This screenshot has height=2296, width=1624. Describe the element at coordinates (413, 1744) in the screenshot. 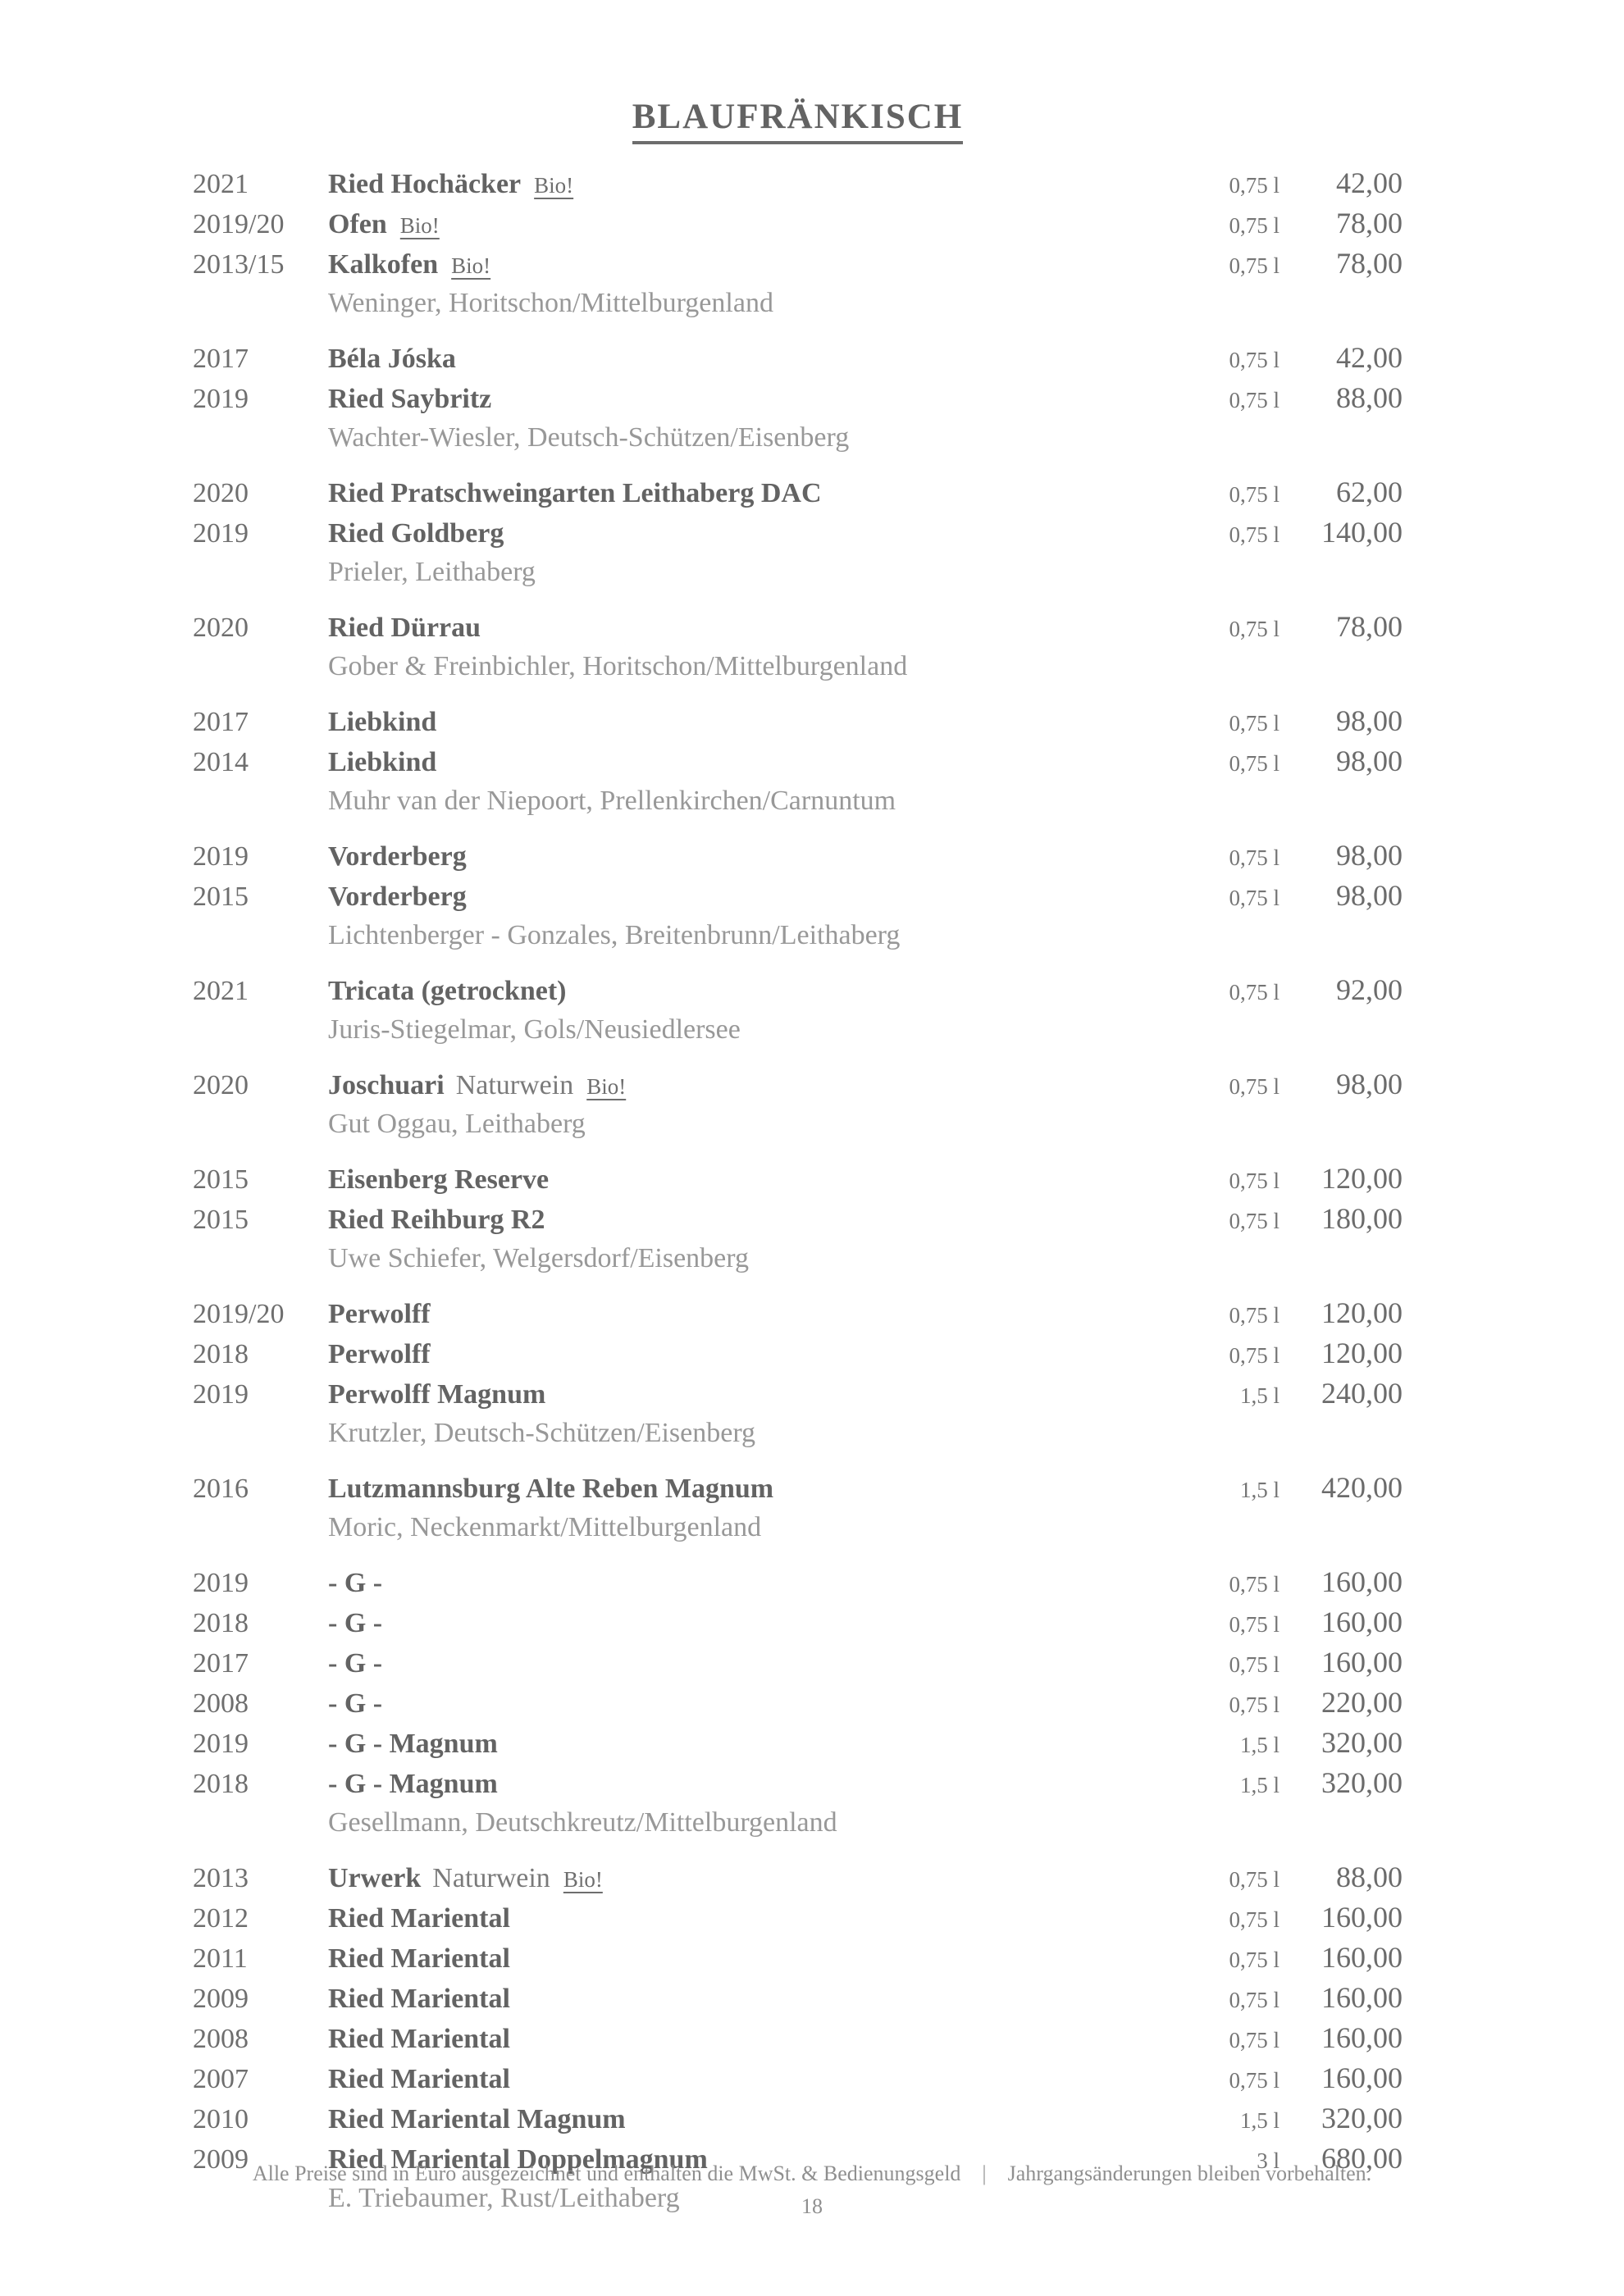

I see `wine-name: - G - Magnum` at that location.